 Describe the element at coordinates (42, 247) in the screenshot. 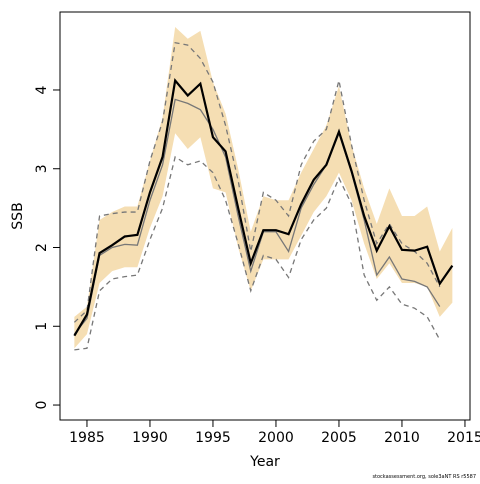

I see `y-tick-label: 2` at that location.